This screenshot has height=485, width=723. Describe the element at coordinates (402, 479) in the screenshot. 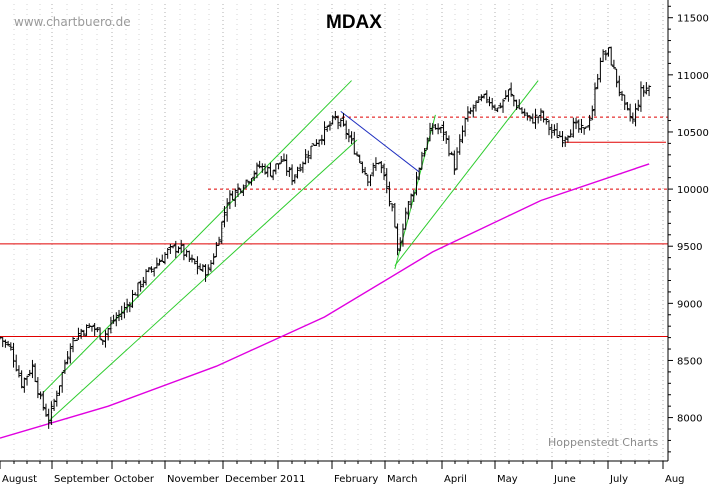

I see `x-tick-label: March` at that location.